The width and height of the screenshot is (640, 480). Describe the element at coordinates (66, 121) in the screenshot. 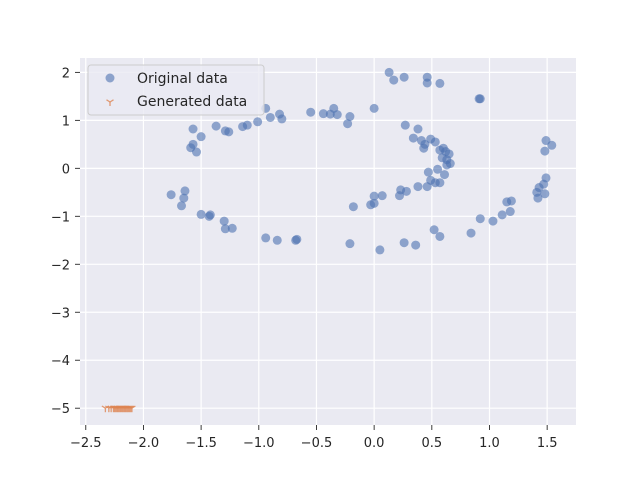

I see `y-tick-label: 1` at that location.